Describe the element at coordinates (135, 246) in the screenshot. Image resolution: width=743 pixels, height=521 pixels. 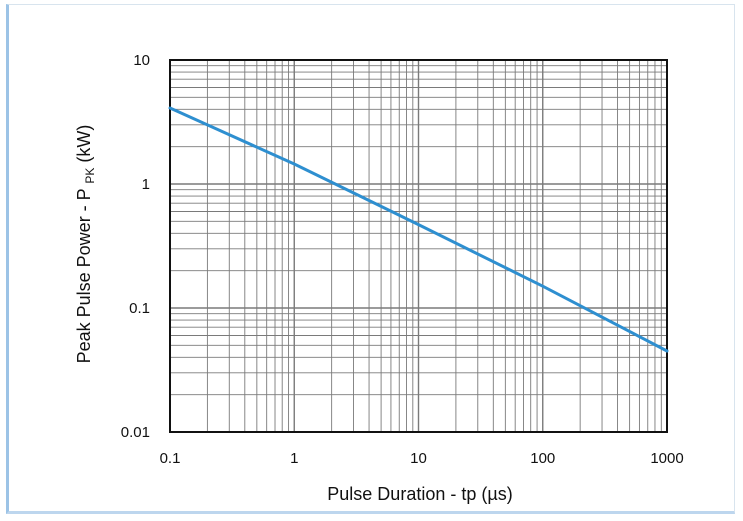
I see `y-tick-labels: 10 1 0.1 0.01` at that location.